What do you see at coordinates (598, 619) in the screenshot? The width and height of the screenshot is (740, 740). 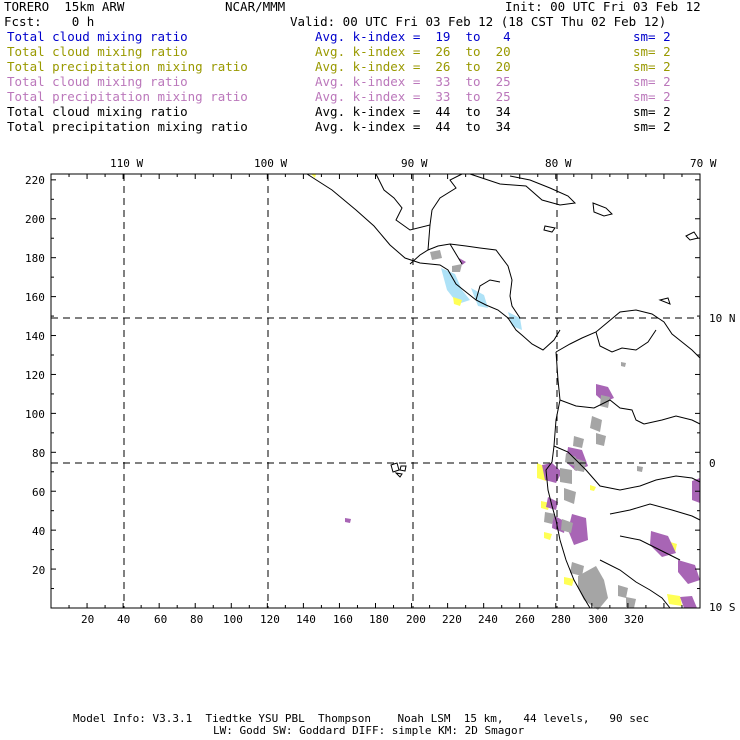 I see `x-tick-label: 300` at bounding box center [598, 619].